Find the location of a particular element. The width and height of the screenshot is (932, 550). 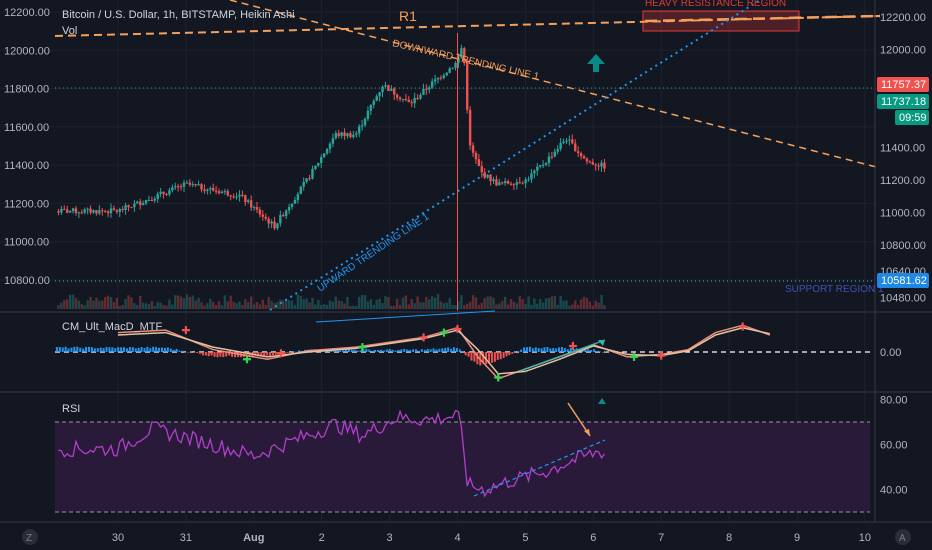

z-button is located at coordinates (30, 537).